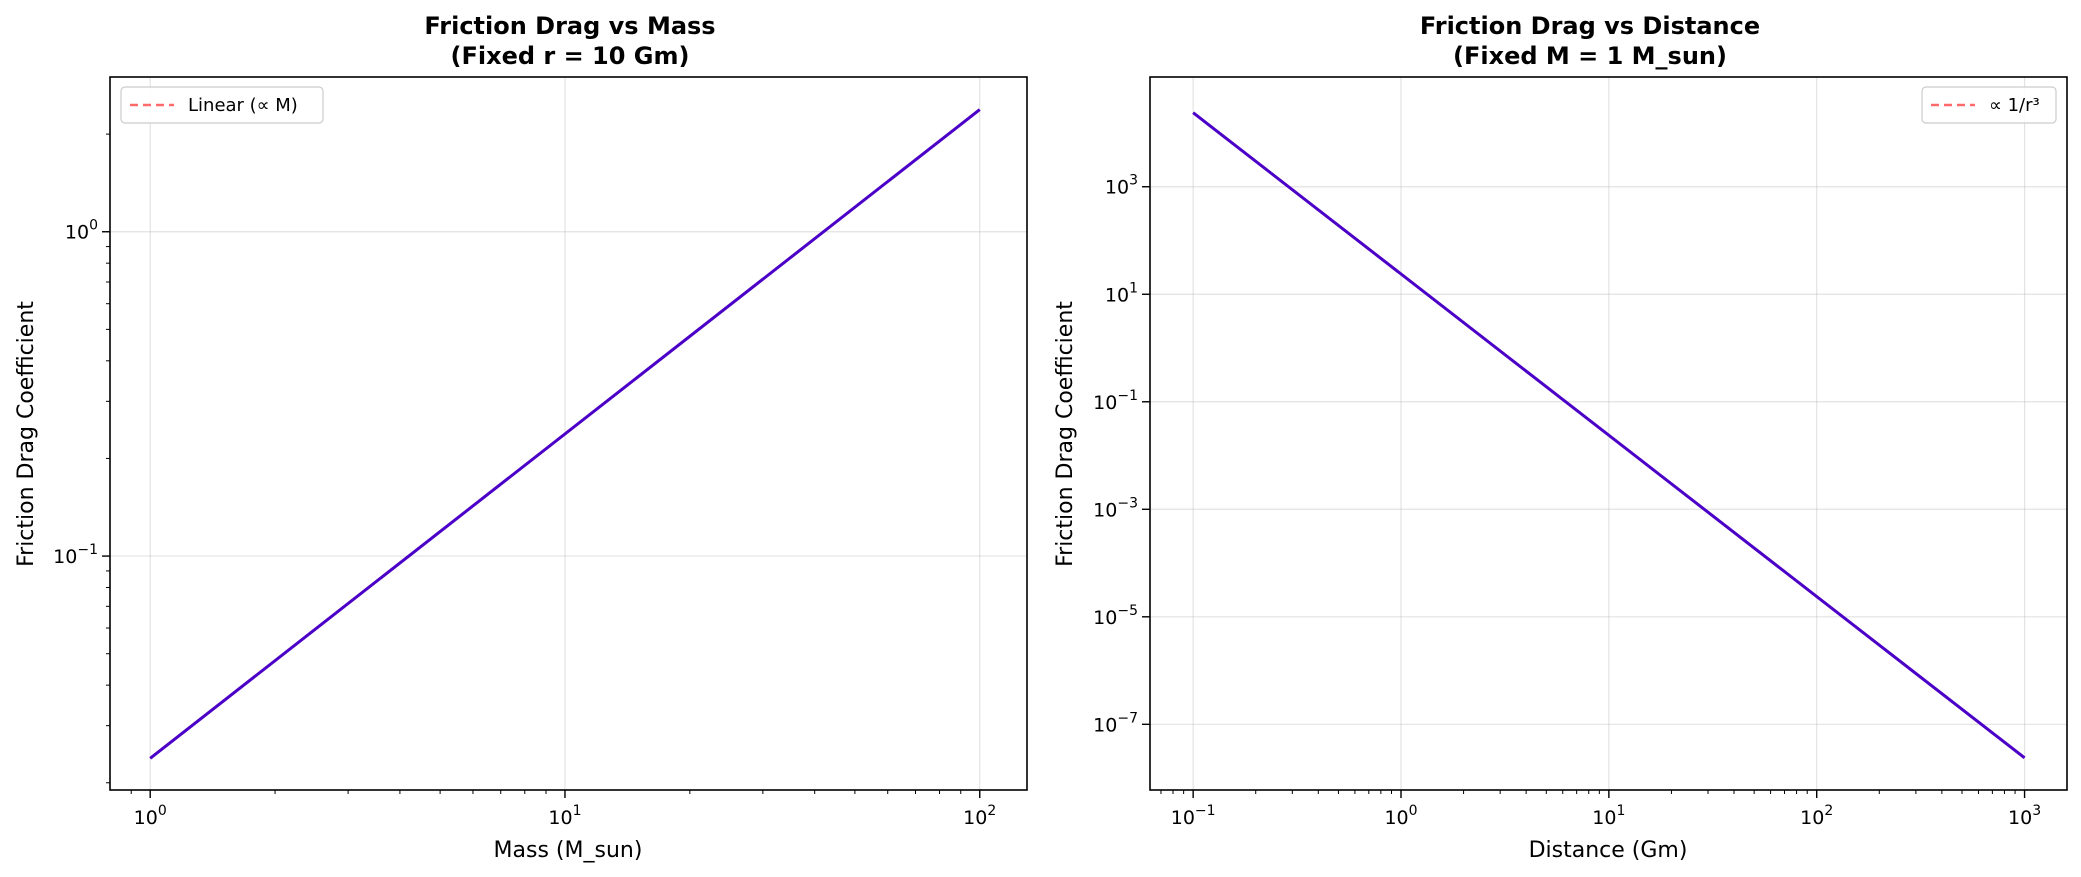 The width and height of the screenshot is (2081, 877). I want to click on chart-distance-title: Friction Drag vs Distance, so click(1590, 26).